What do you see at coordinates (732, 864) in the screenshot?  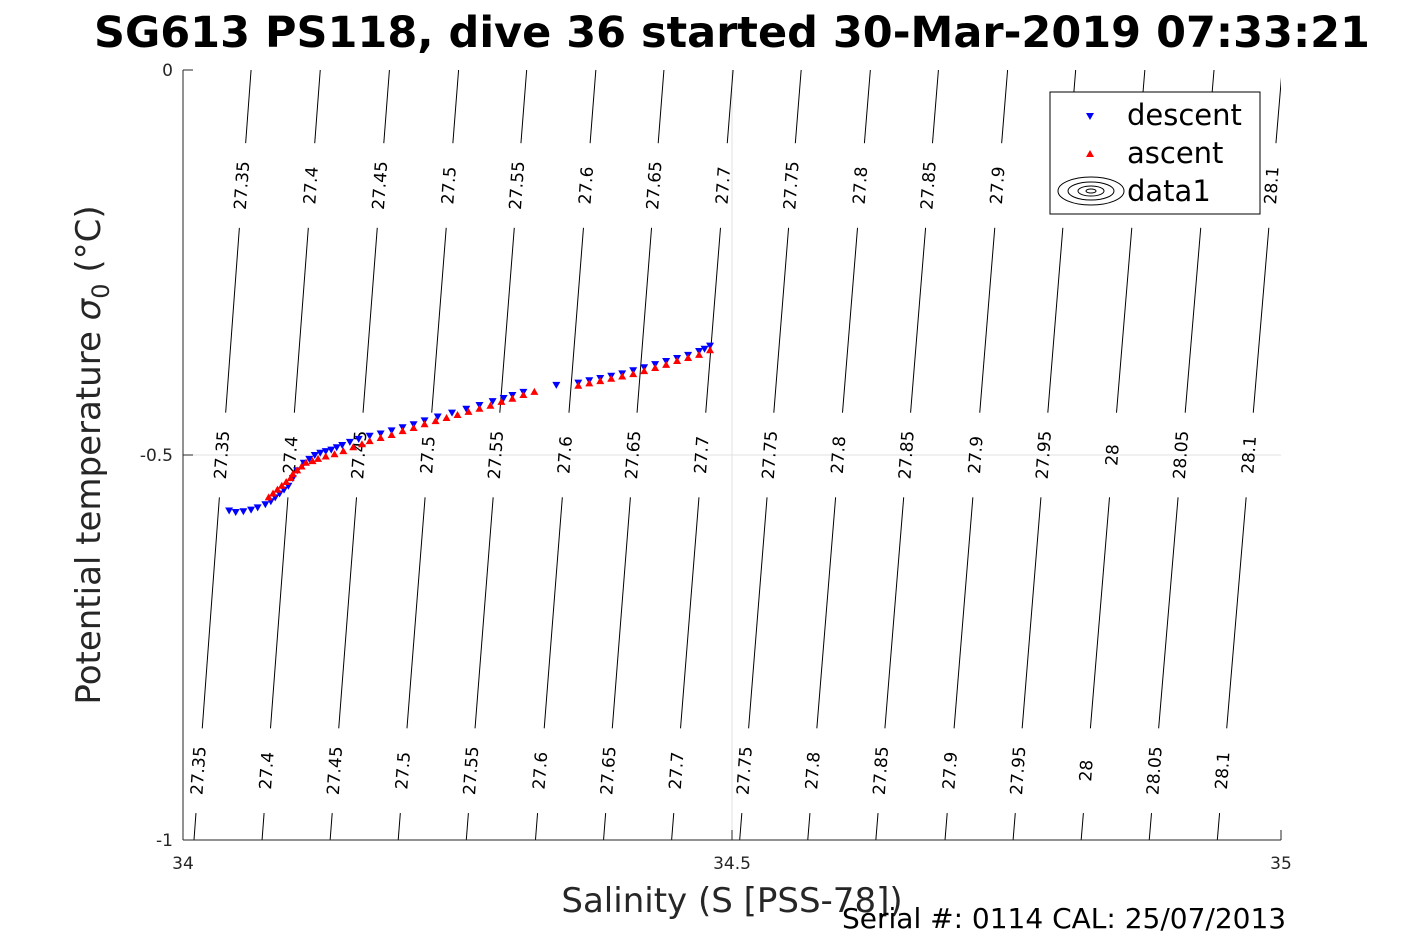 I see `x-tick-label: 34.5` at bounding box center [732, 864].